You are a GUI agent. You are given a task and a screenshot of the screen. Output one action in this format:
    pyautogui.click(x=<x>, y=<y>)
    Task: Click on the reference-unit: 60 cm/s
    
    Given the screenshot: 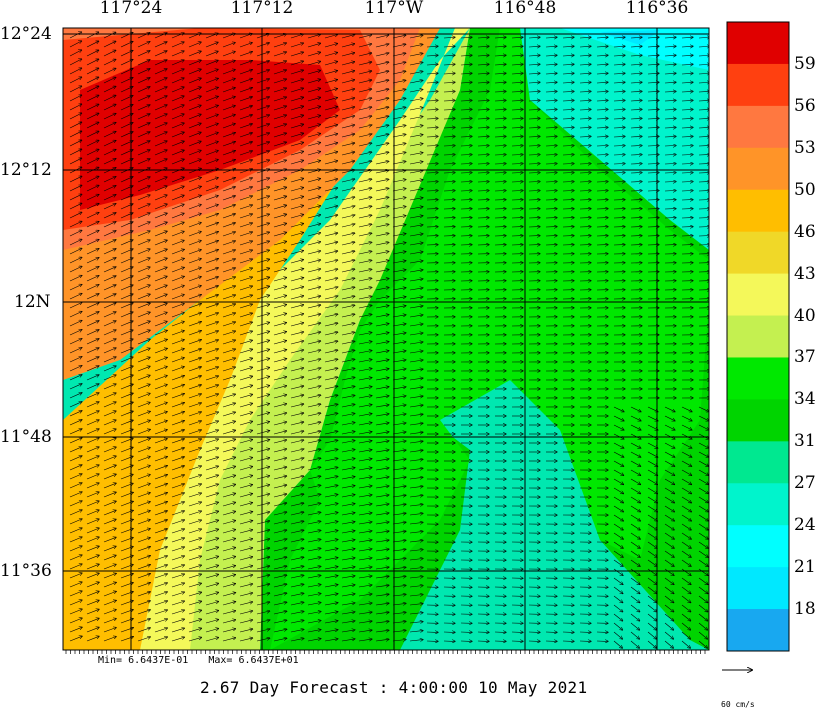 What is the action you would take?
    pyautogui.click(x=738, y=704)
    